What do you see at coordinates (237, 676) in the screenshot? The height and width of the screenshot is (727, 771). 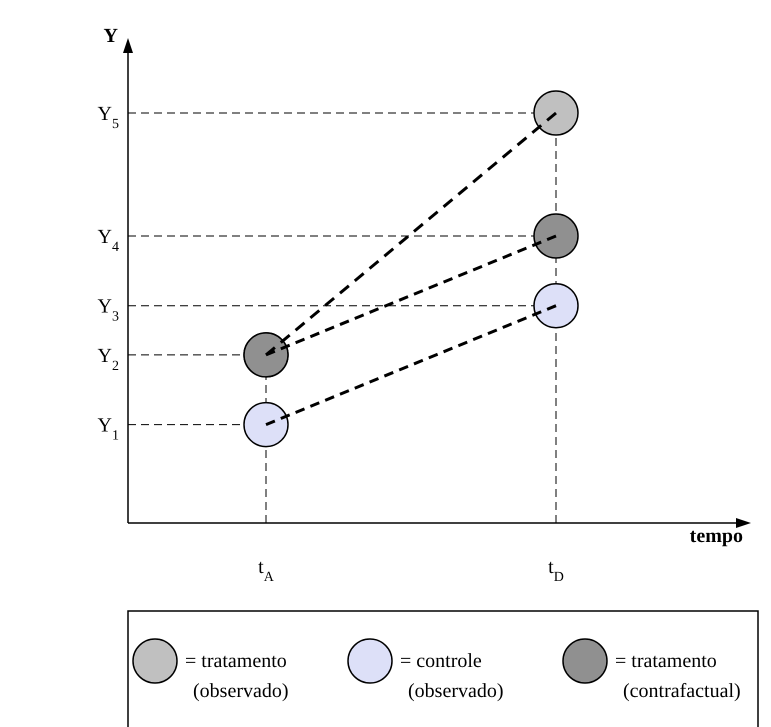 I see `legend-label: = tratamento (observado)` at bounding box center [237, 676].